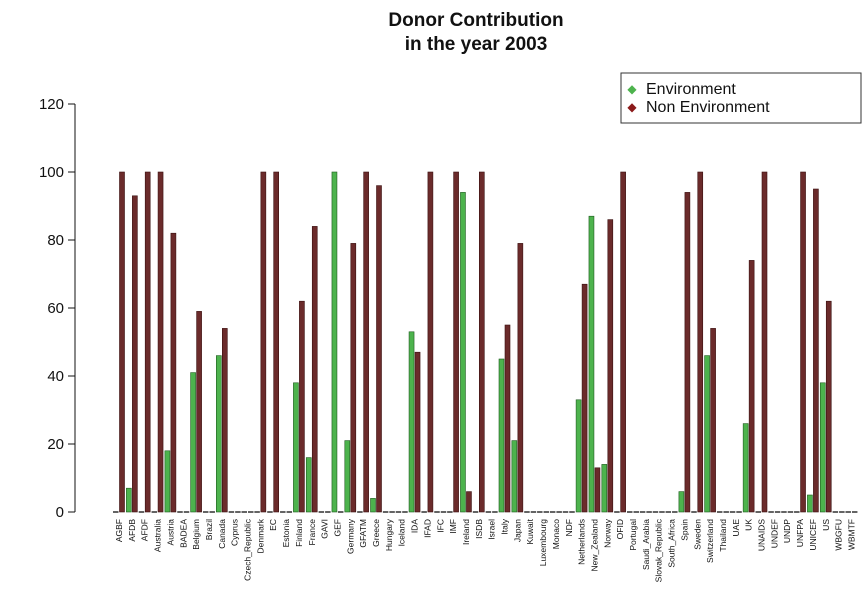 Image resolution: width=867 pixels, height=602 pixels. I want to click on chart-title-line-1: Donor Contribution, so click(475, 20).